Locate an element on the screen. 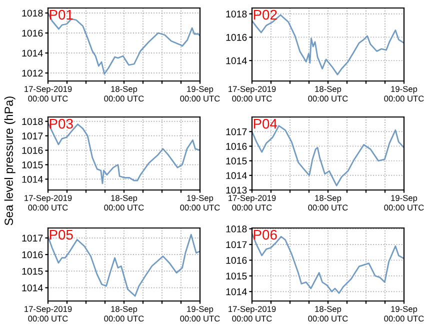  y-tick-label: 1012 is located at coordinates (32, 73).